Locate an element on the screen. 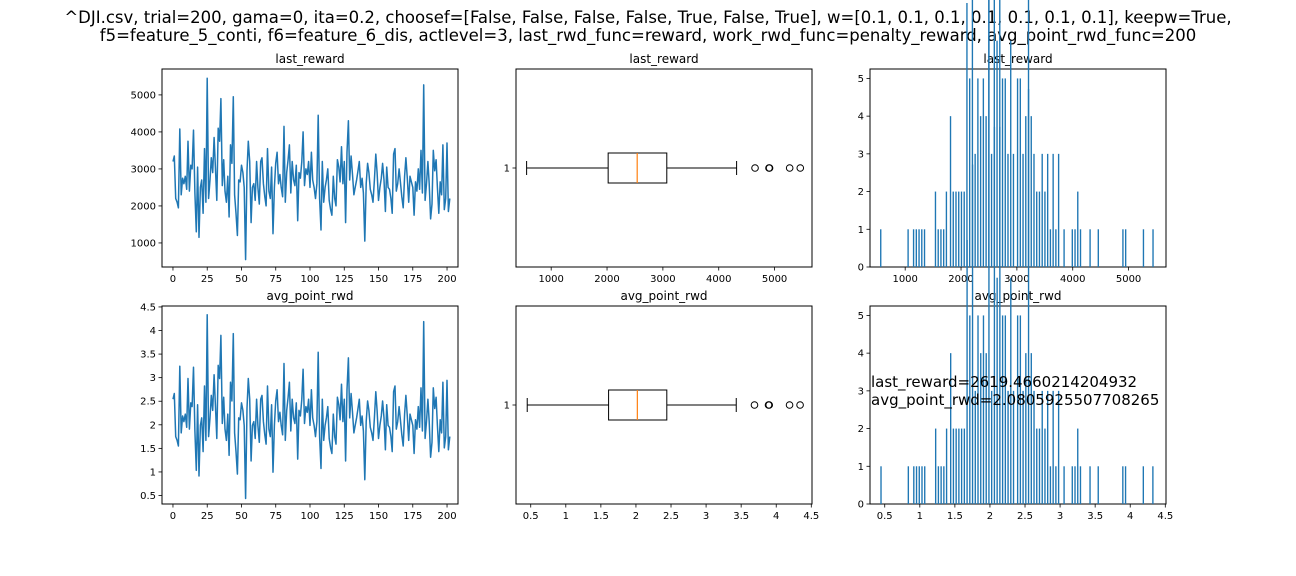 The width and height of the screenshot is (1296, 576). panel-5-ytick-label-3: 3 is located at coordinates (861, 391).